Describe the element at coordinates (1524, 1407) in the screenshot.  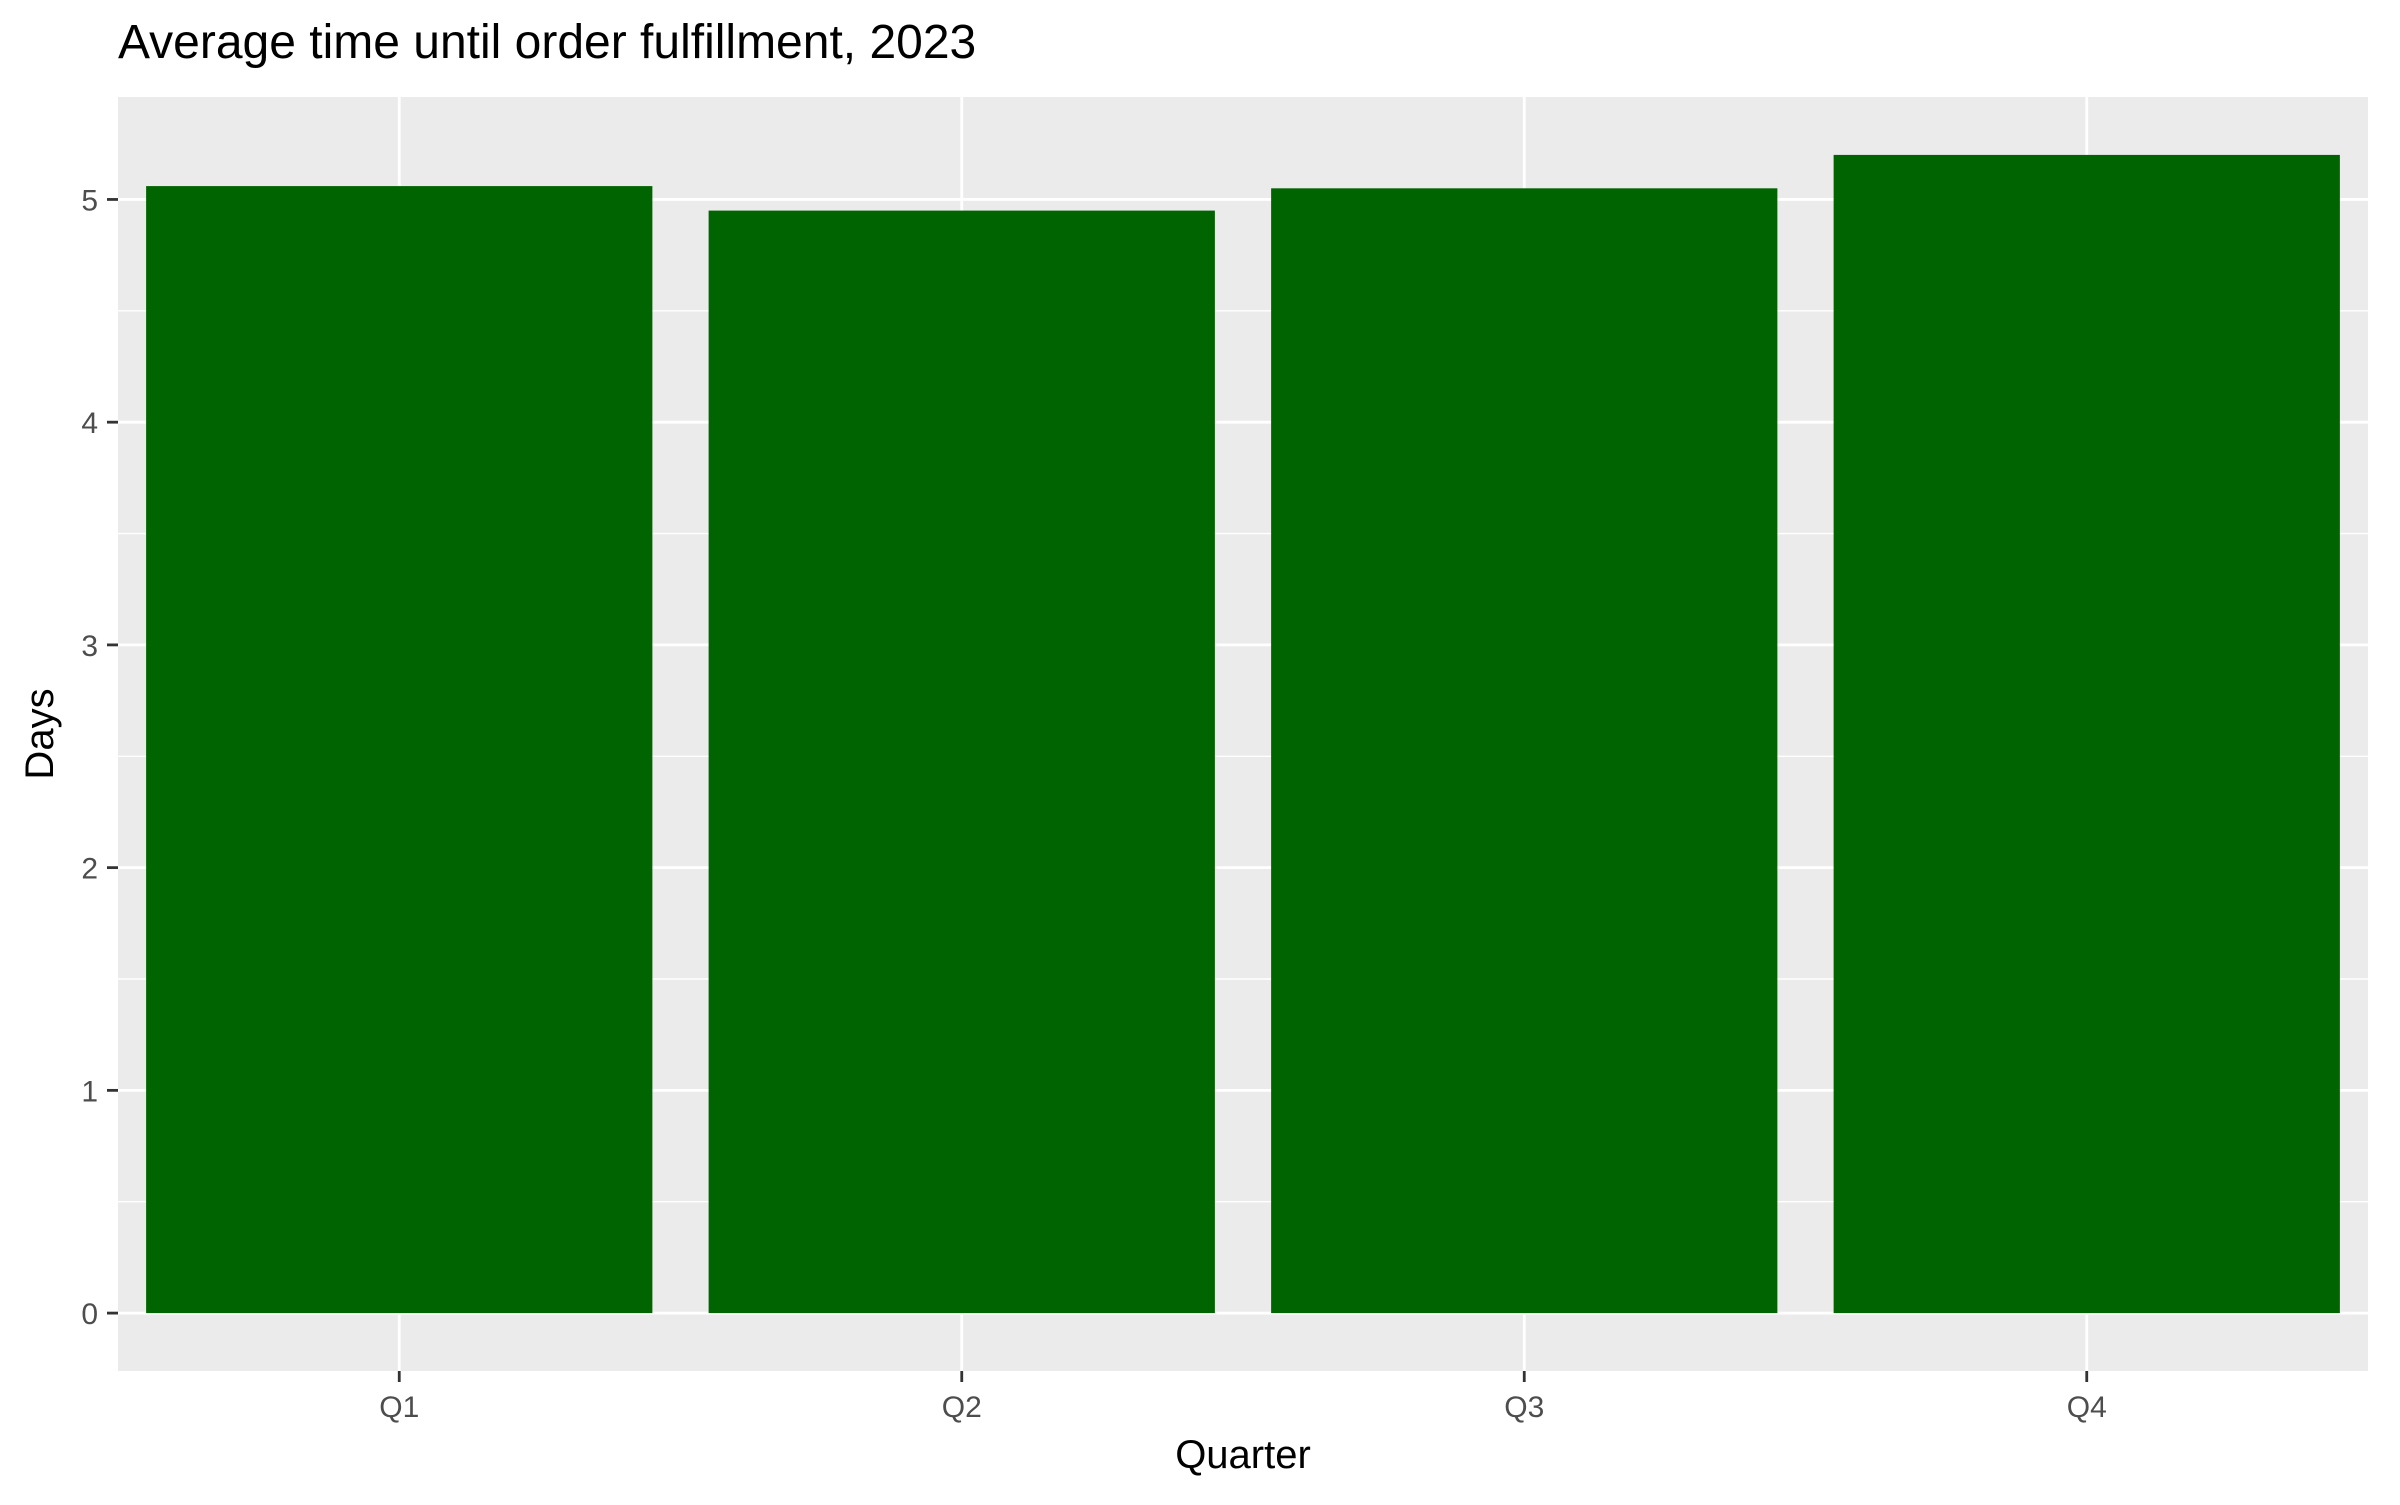
I see `x-tick-label: Q3` at that location.